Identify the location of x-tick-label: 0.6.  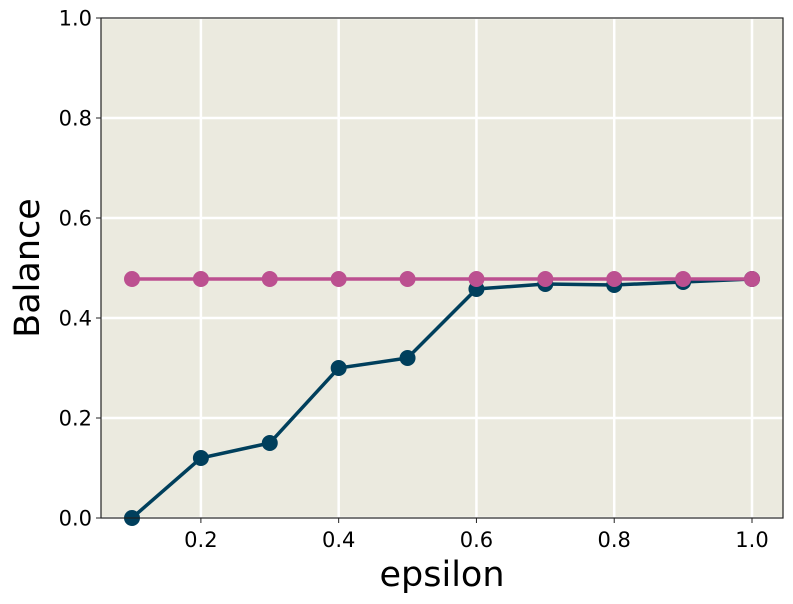
(476, 540).